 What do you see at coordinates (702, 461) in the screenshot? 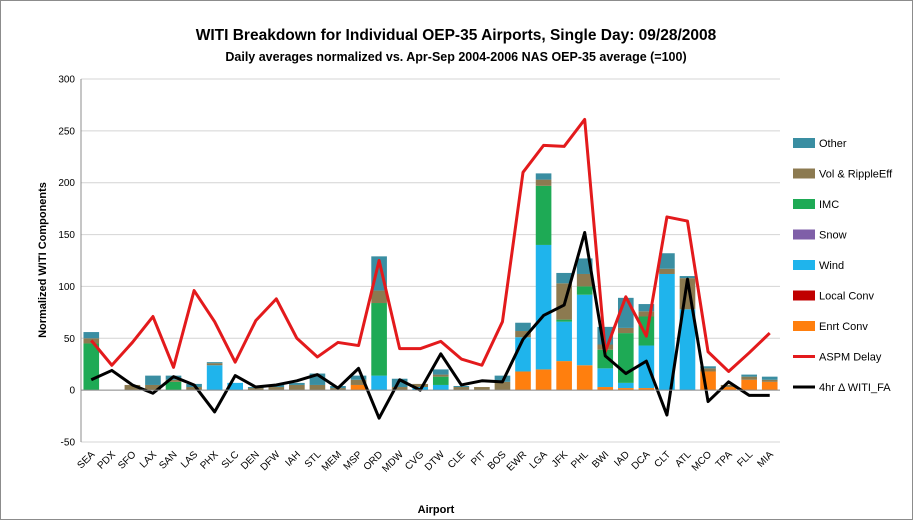
I see `x-tick-label: MCO` at bounding box center [702, 461].